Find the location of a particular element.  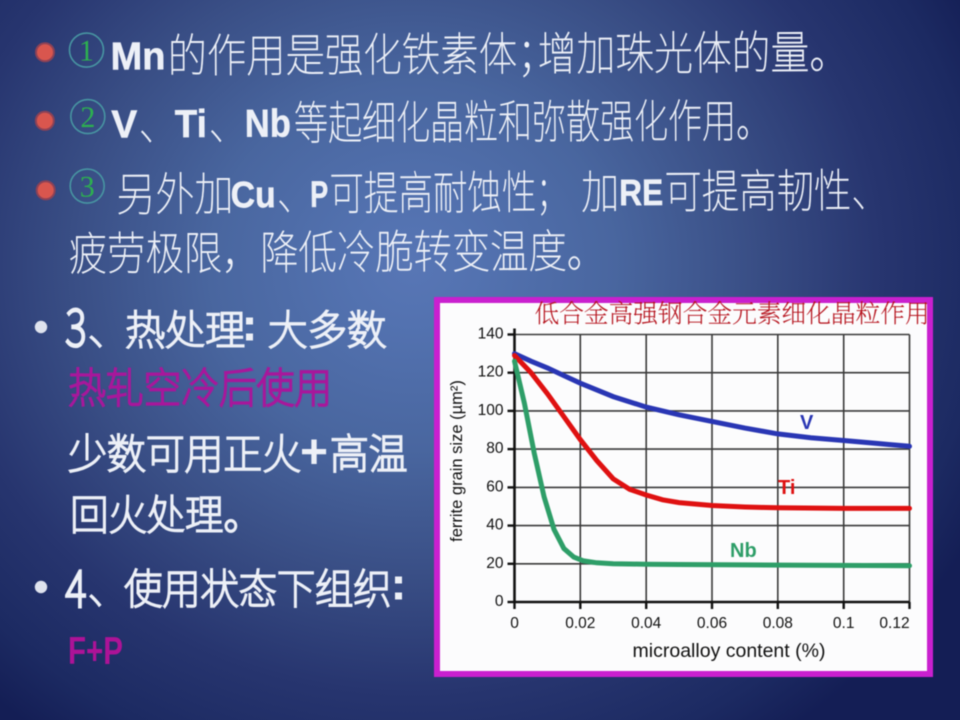

svg-text: Mn is located at coordinates (137, 56).